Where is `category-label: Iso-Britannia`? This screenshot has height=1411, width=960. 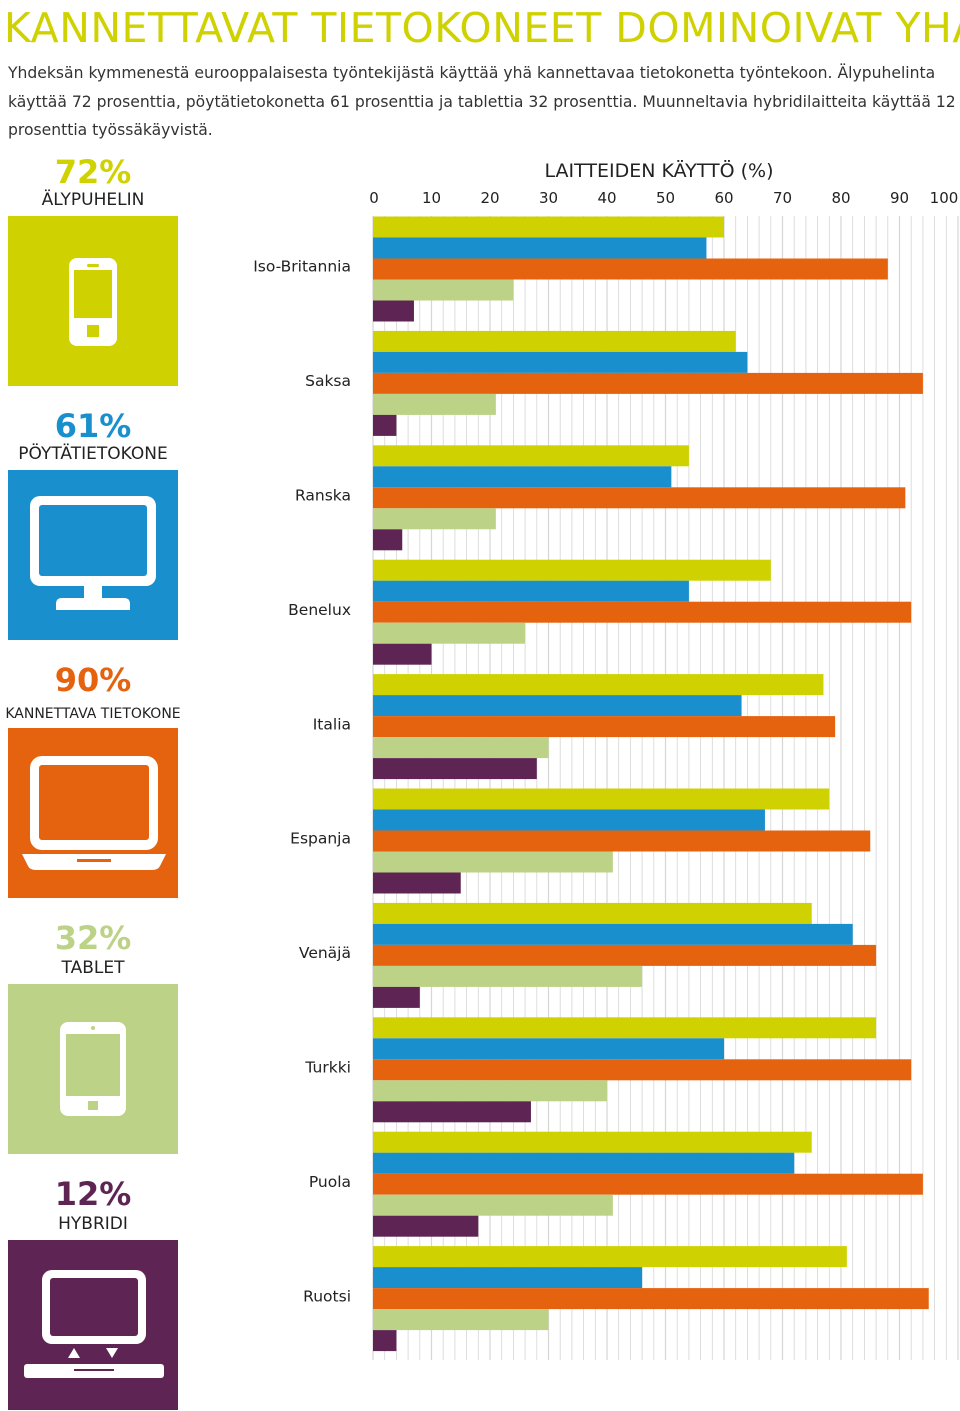 category-label: Iso-Britannia is located at coordinates (302, 267).